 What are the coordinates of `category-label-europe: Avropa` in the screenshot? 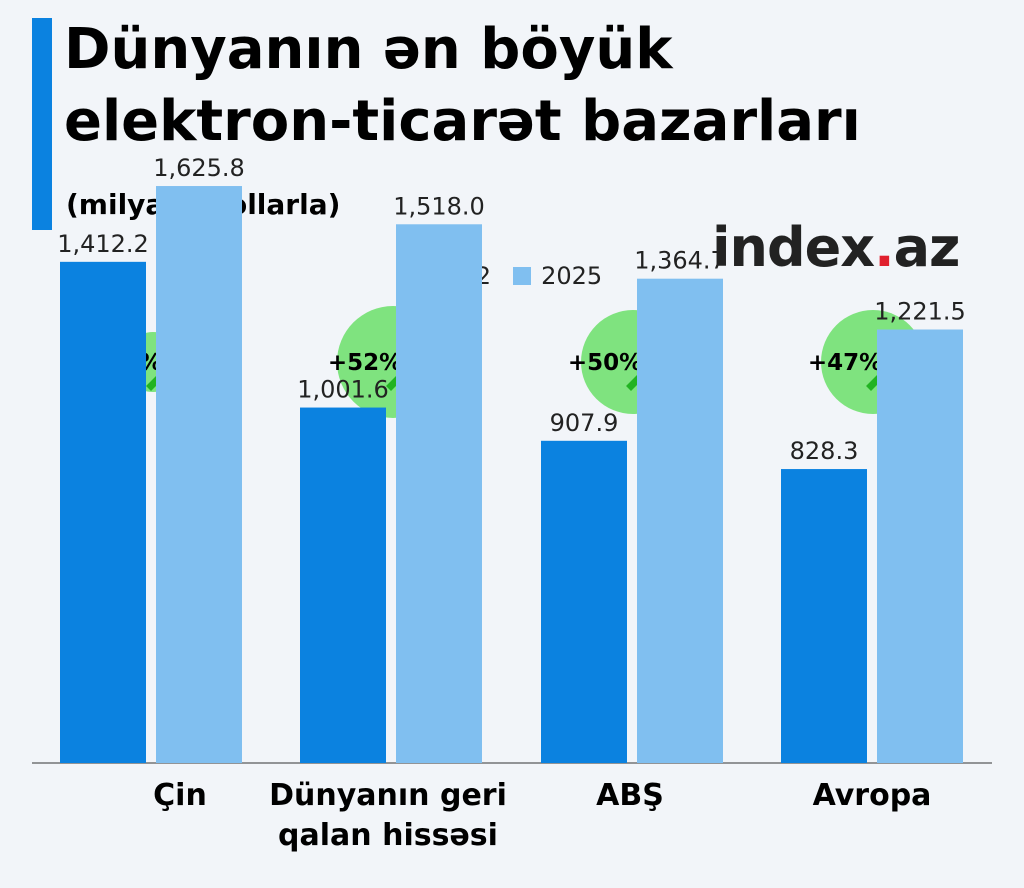 It's located at (872, 795).